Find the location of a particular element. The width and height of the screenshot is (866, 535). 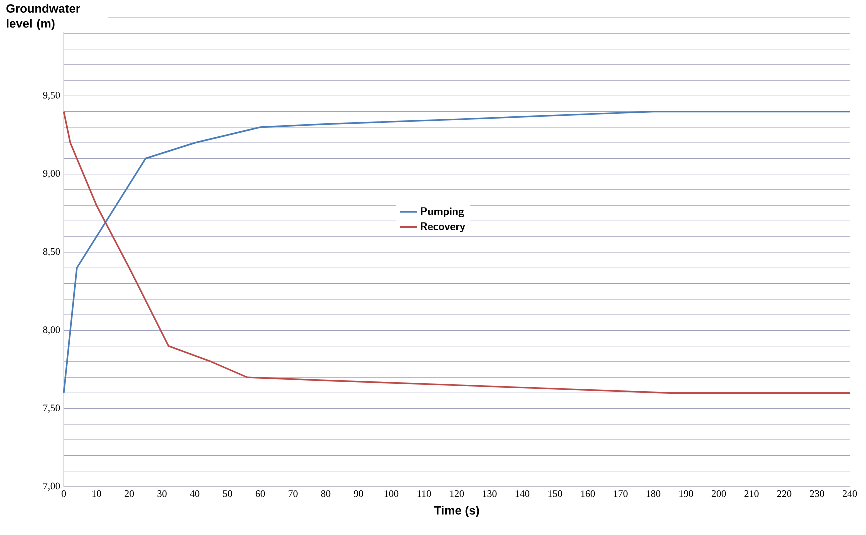

x-tick-label: 200 is located at coordinates (719, 494).